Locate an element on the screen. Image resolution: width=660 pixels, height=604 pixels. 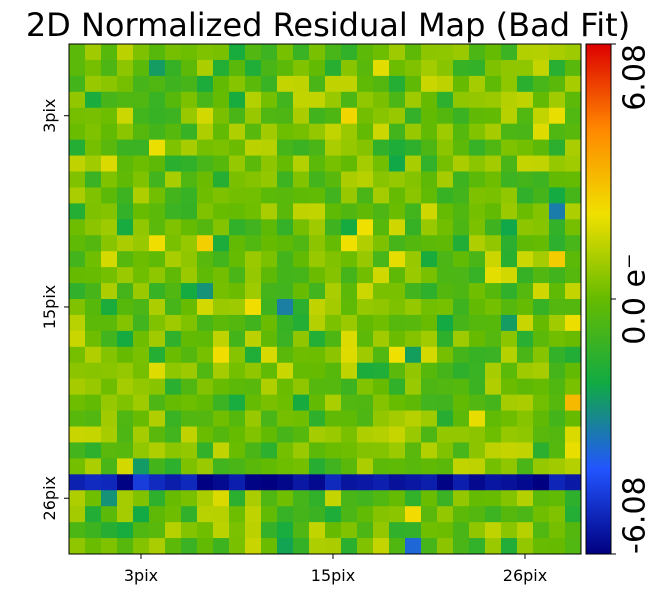
x-axis: 3pix 15pix 26pix is located at coordinates (335, 569).